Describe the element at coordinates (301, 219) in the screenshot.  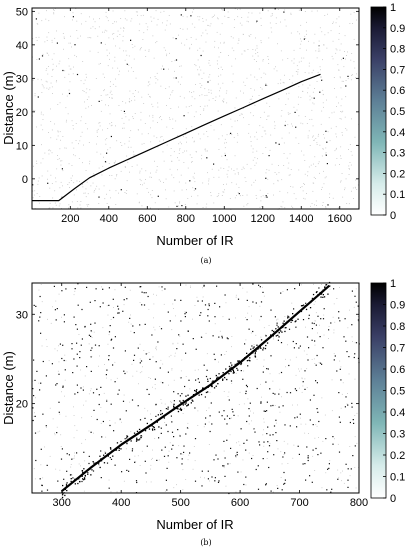
I see `x-tick-label: 1400` at that location.